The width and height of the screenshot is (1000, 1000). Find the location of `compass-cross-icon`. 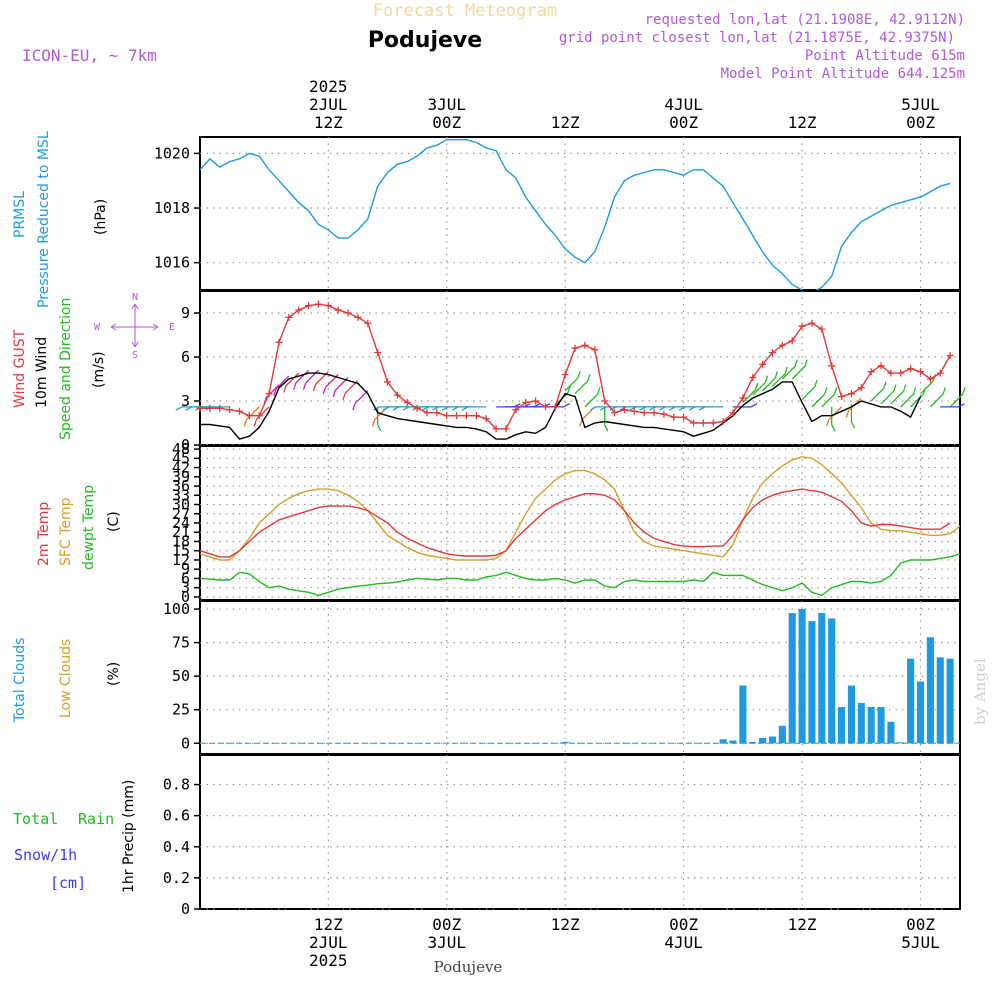

compass-cross-icon is located at coordinates (134, 325).